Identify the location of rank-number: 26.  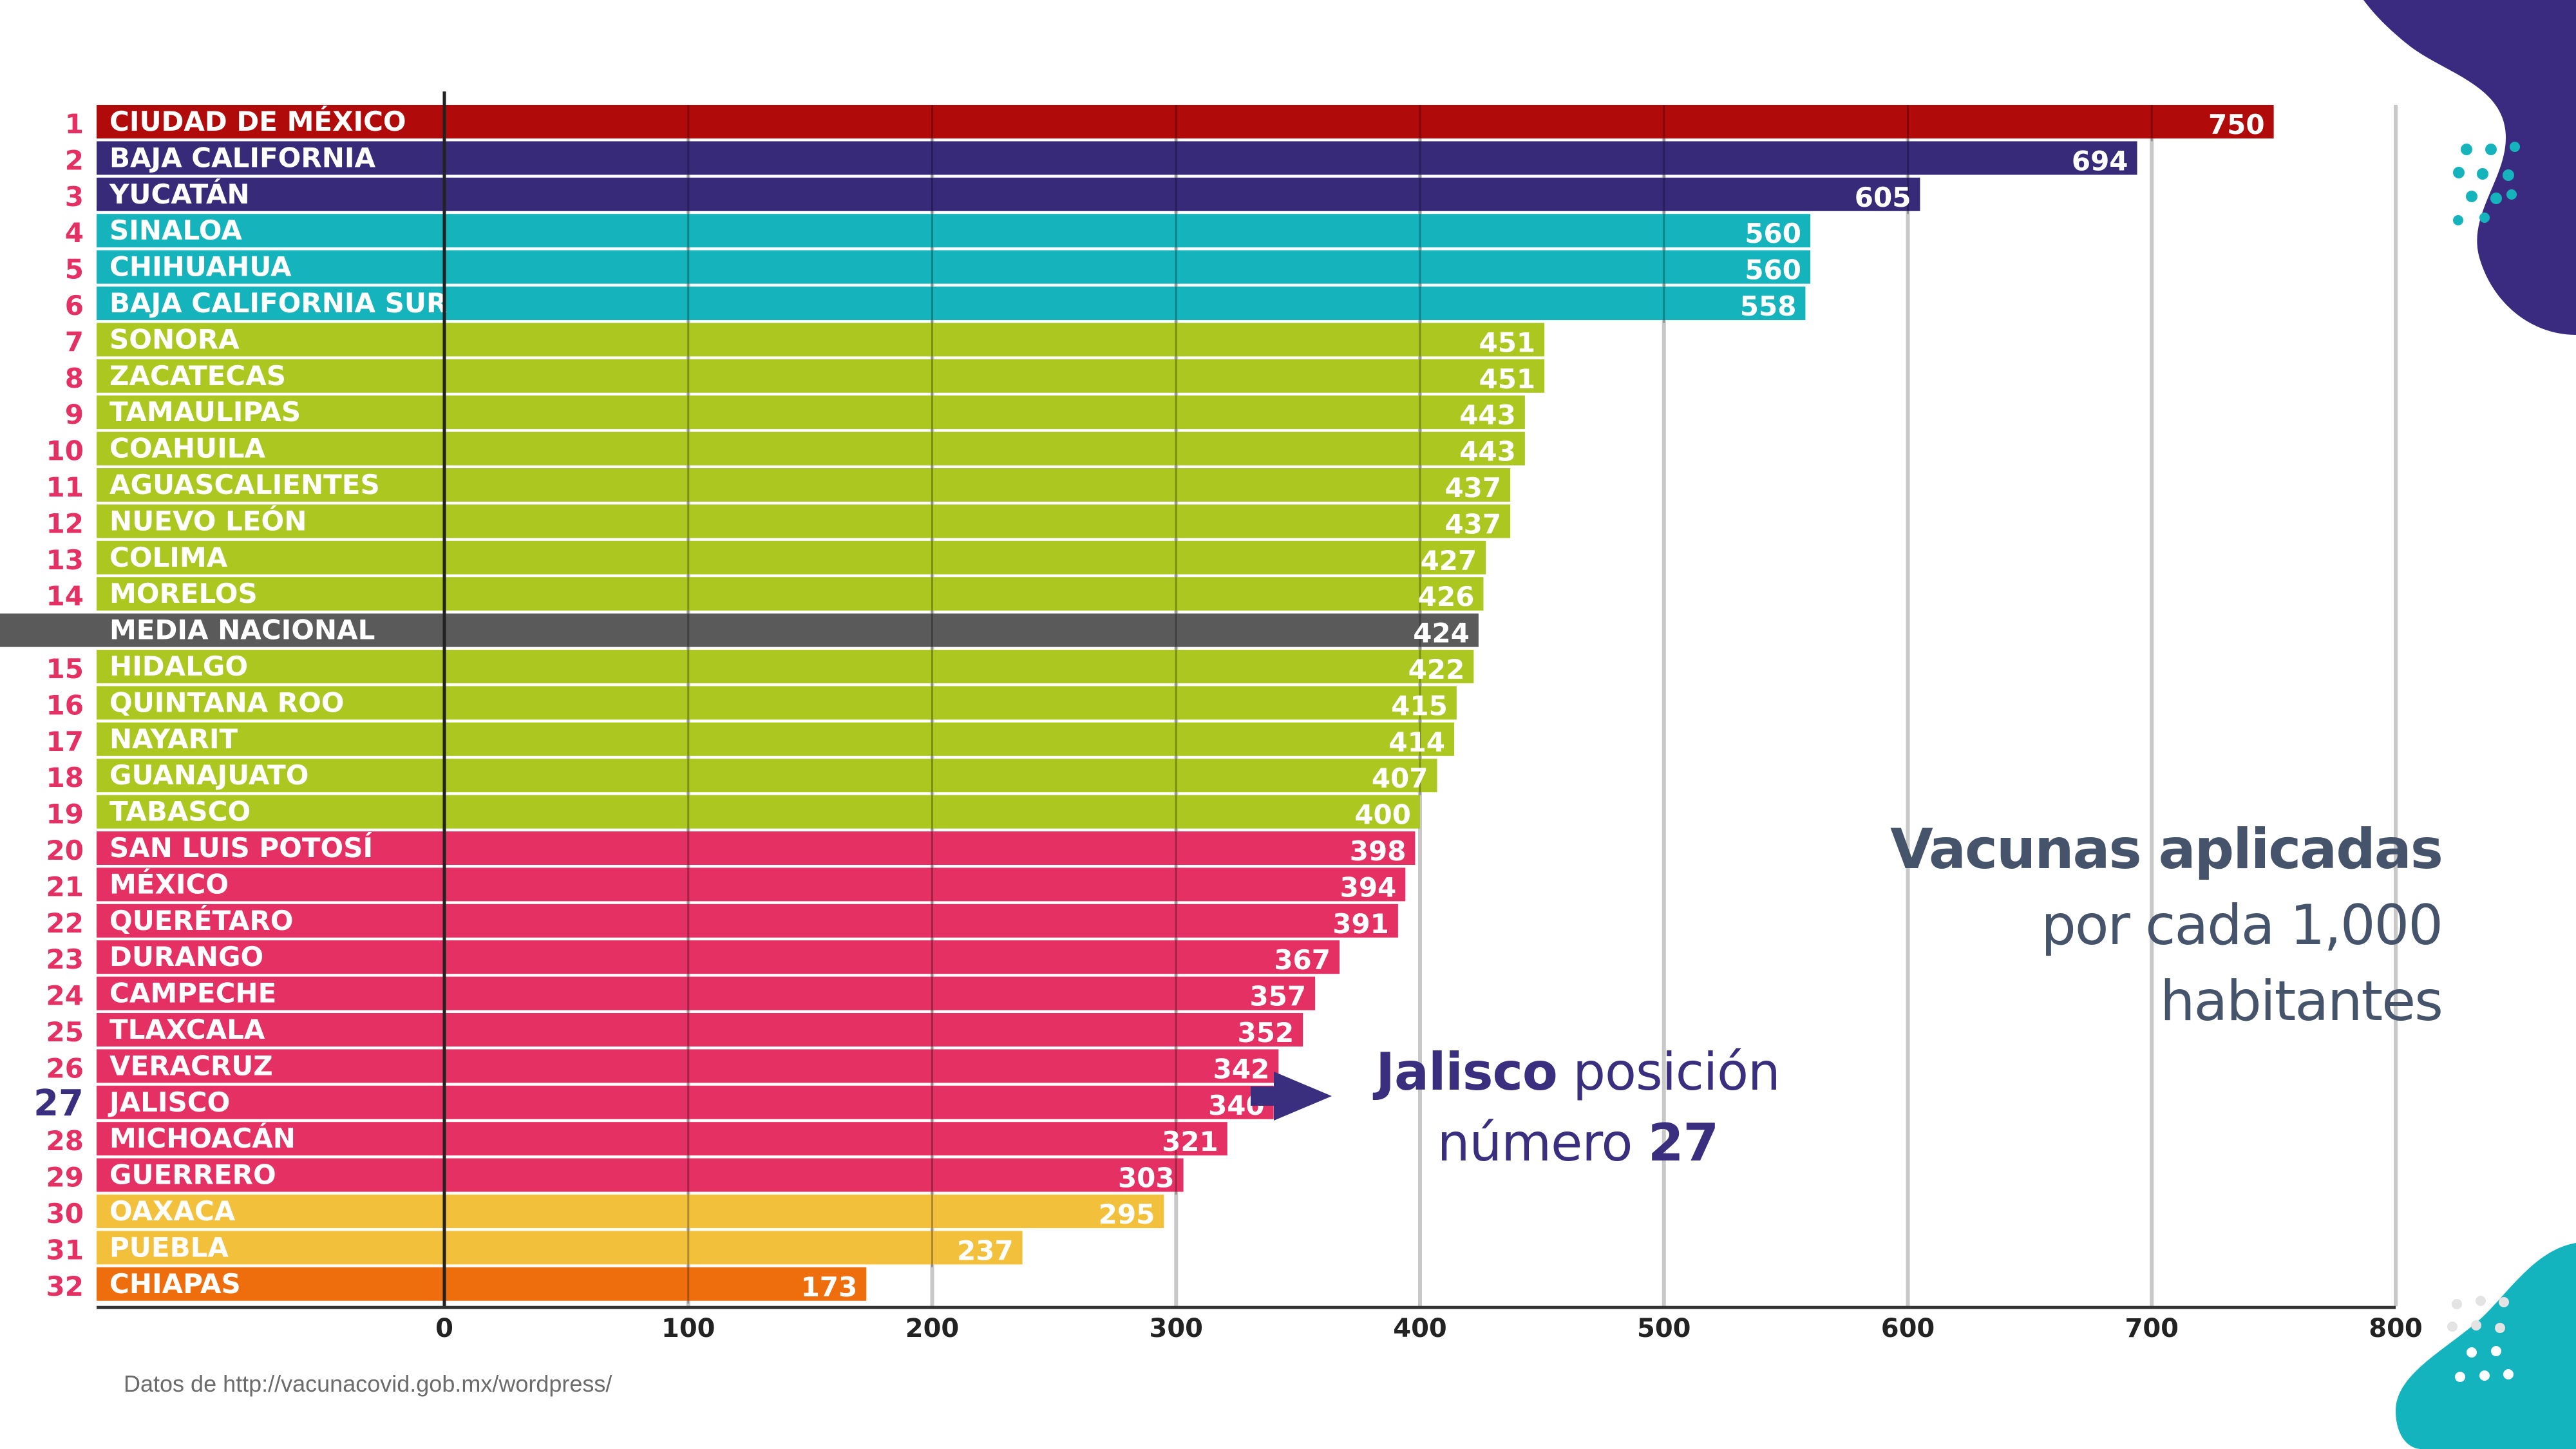
(65, 1068).